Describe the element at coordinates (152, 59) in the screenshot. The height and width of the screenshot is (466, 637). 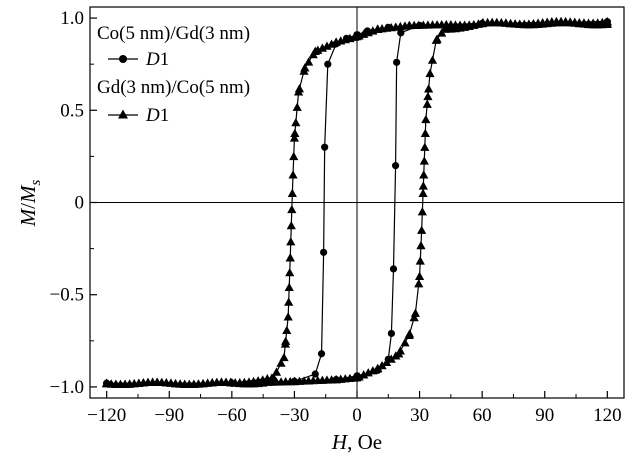
I see `legend-label-1-var: D` at that location.